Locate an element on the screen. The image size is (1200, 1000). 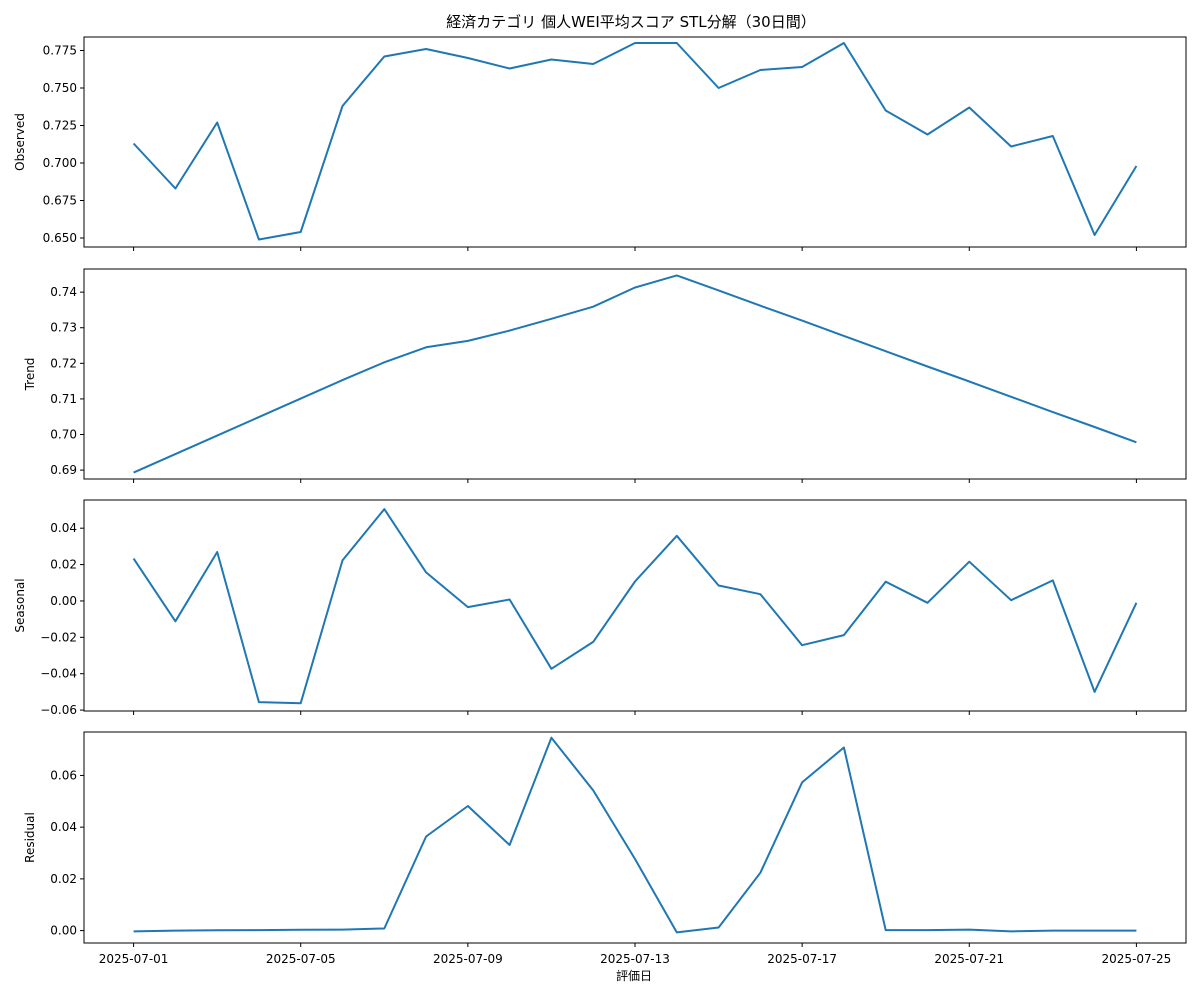
x-tick-label: 2025-07-21 is located at coordinates (969, 959).